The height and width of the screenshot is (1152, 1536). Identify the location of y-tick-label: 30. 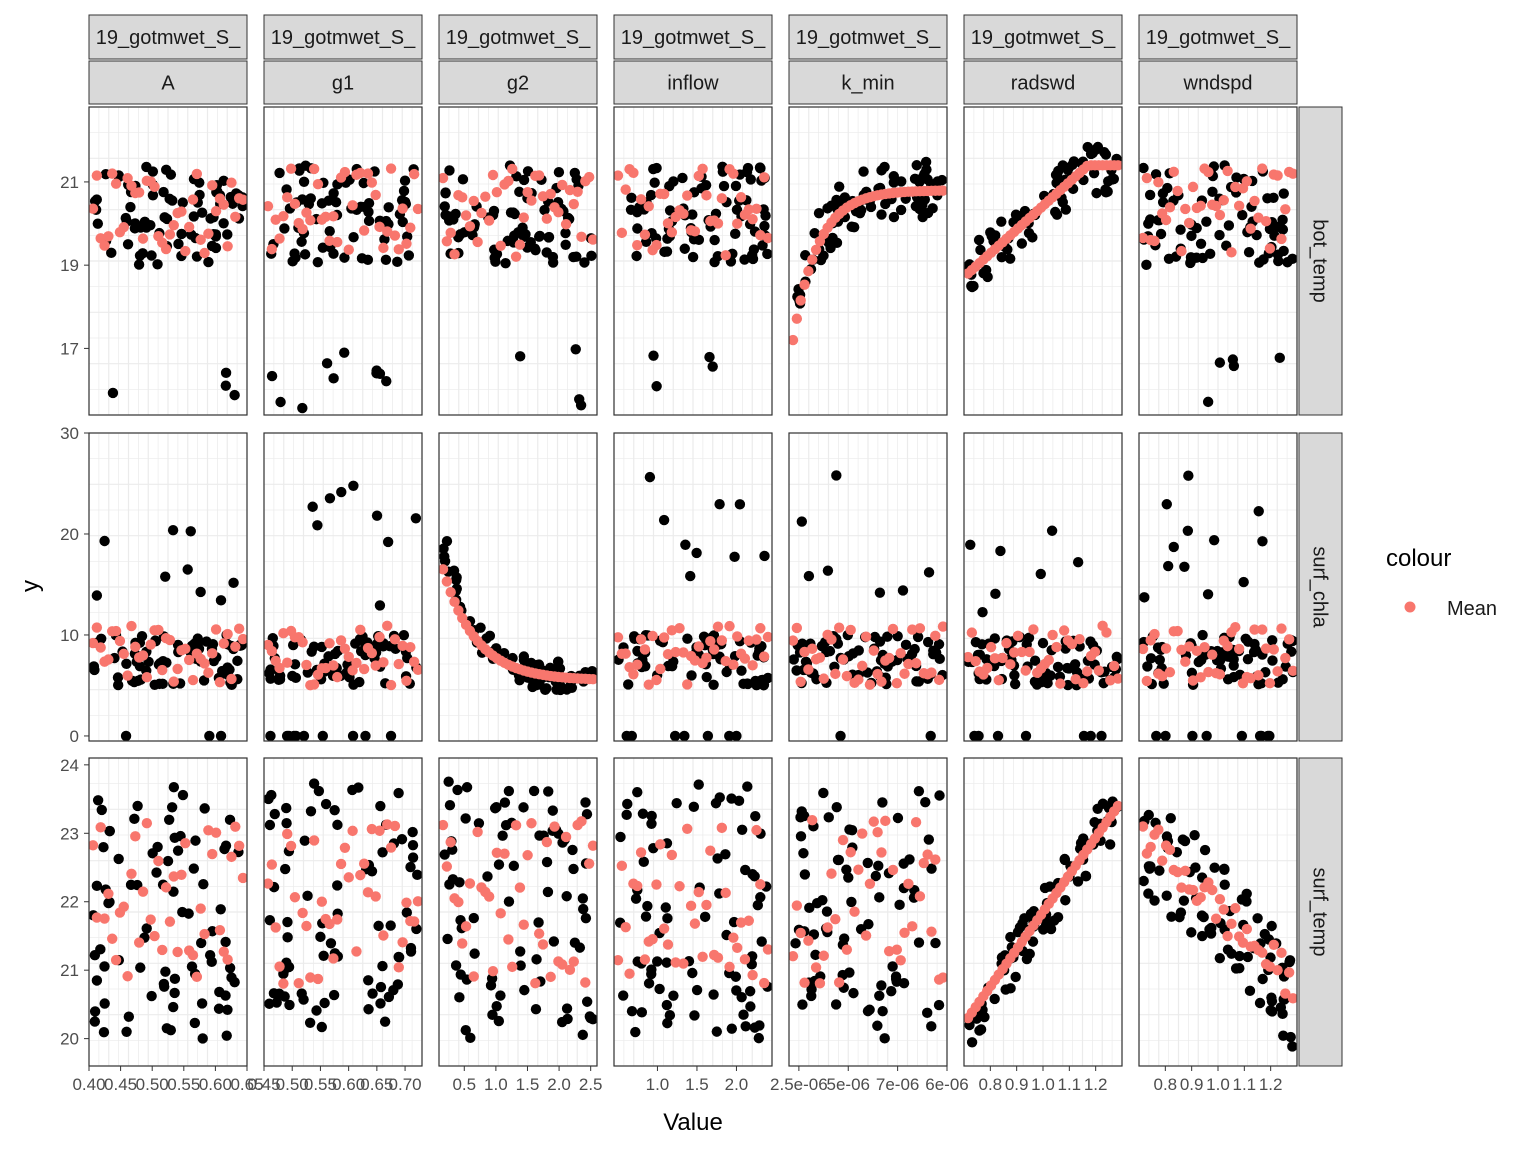
(69, 433).